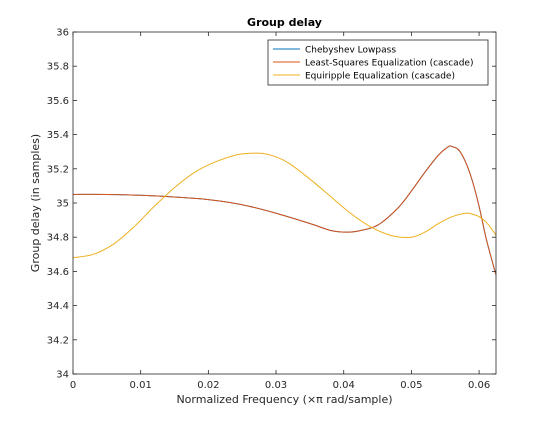  What do you see at coordinates (62, 375) in the screenshot?
I see `y-tick-label: 34` at bounding box center [62, 375].